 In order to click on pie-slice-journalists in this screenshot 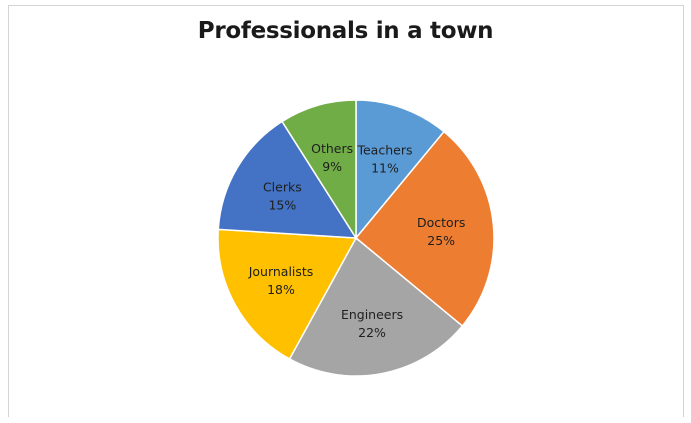, I will do `click(287, 294)`.